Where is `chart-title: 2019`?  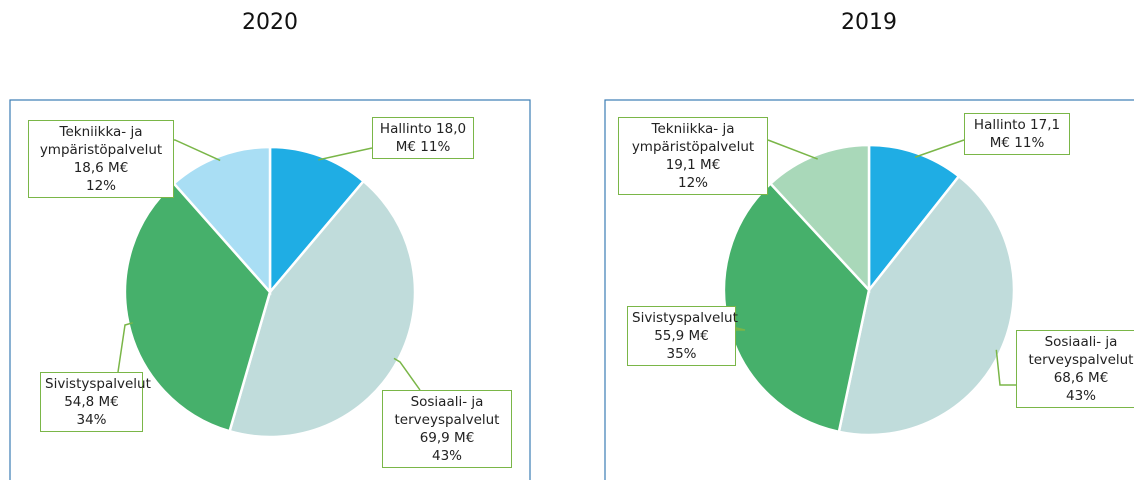
chart-title: 2019 is located at coordinates (869, 22).